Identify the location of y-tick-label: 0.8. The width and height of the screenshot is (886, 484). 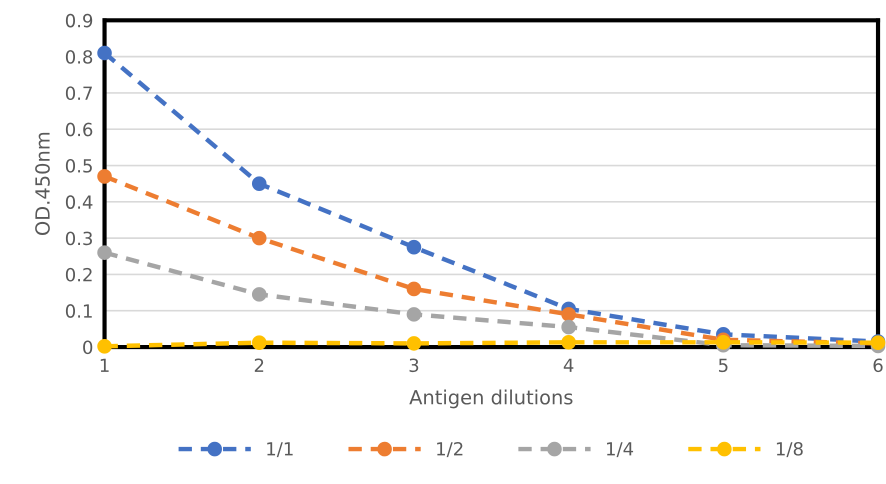
(79, 57).